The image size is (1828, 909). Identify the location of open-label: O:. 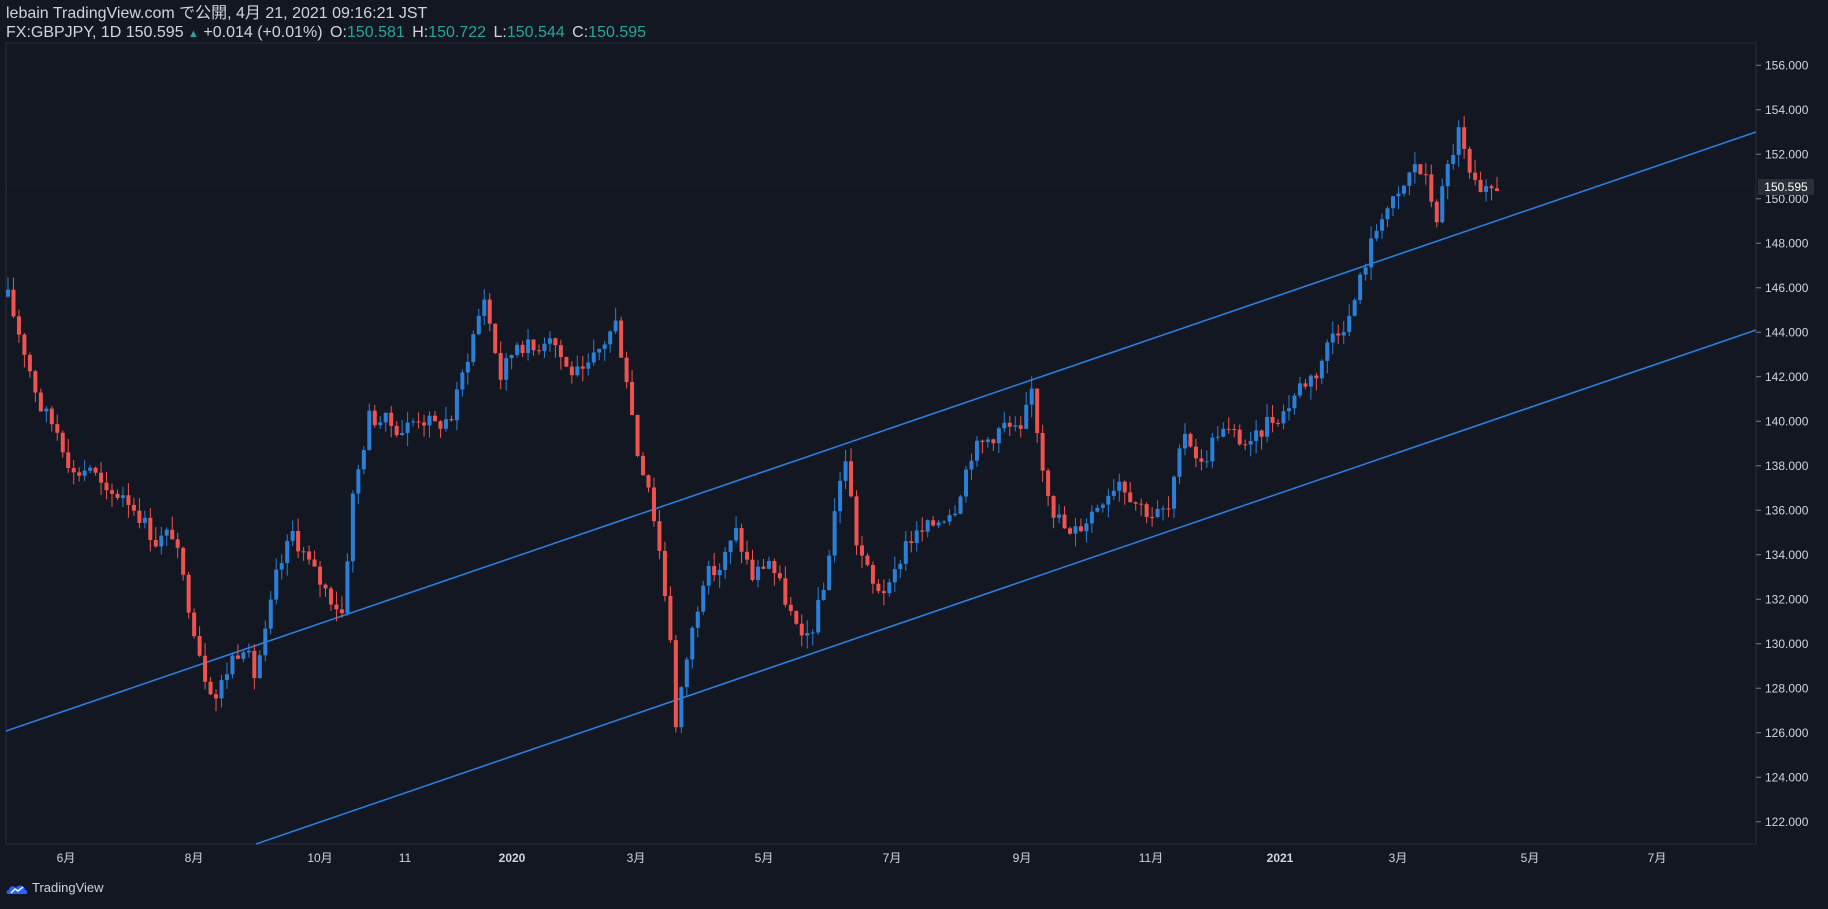
(338, 32).